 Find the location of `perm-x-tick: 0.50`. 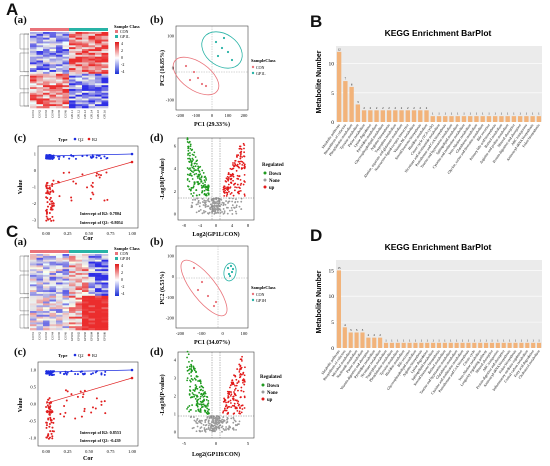

perm-x-tick: 0.50 is located at coordinates (89, 233).